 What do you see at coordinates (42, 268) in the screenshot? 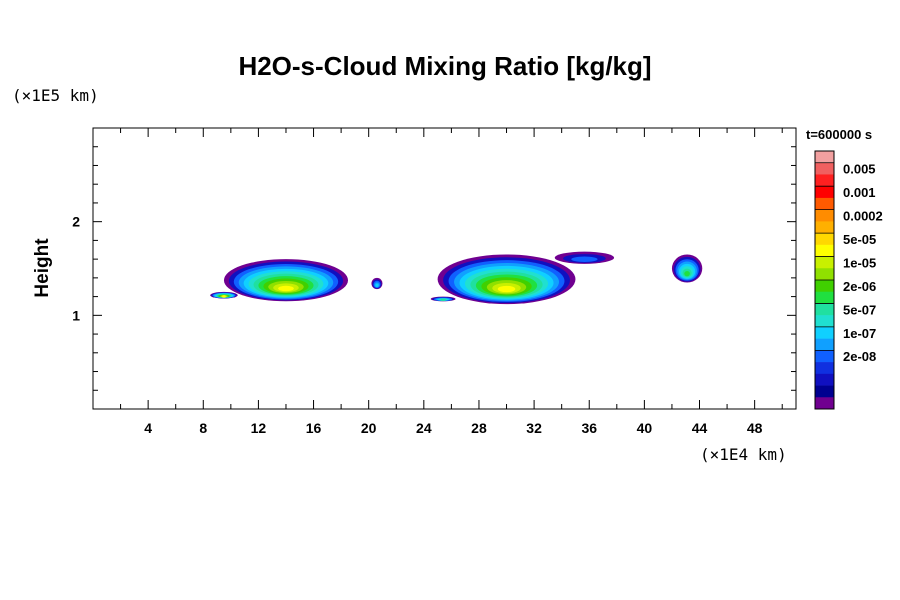
I see `y-axis-label: Height` at bounding box center [42, 268].